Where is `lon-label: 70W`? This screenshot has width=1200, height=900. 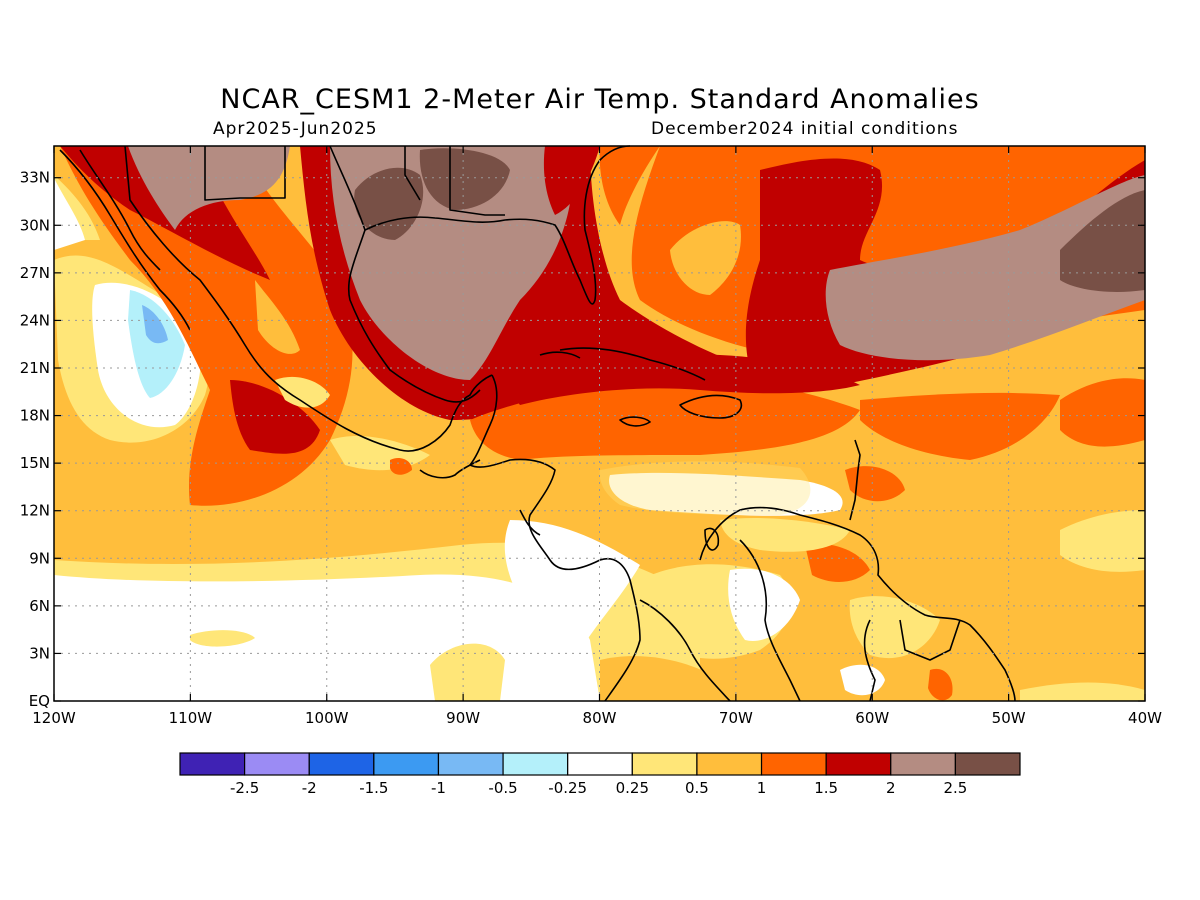 lon-label: 70W is located at coordinates (736, 718).